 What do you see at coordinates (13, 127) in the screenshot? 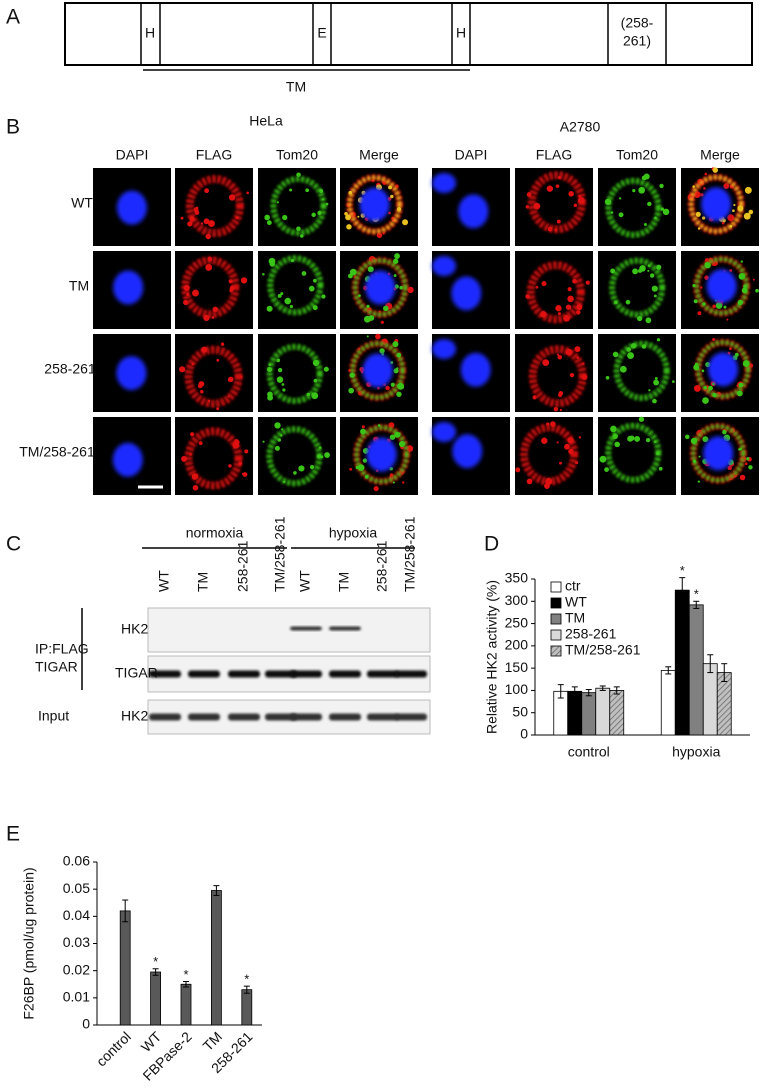
I see `panel-label: B` at bounding box center [13, 127].